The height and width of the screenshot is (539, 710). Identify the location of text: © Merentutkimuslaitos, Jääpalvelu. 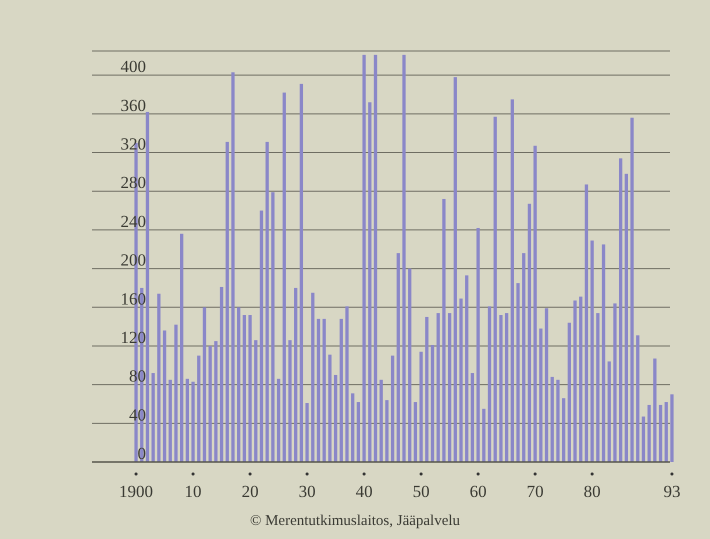
(355, 521).